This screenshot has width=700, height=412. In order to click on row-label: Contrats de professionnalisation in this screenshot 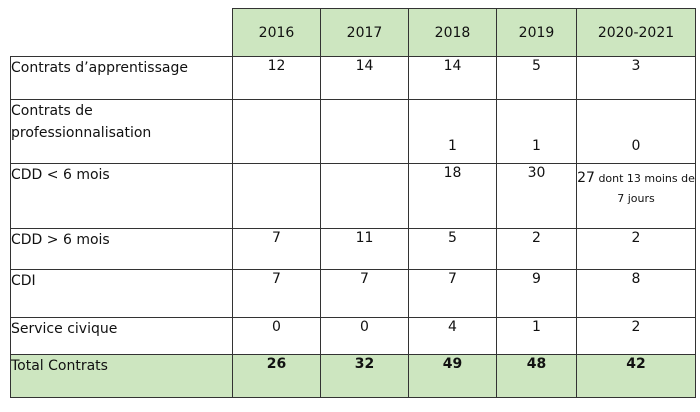, I will do `click(121, 131)`.